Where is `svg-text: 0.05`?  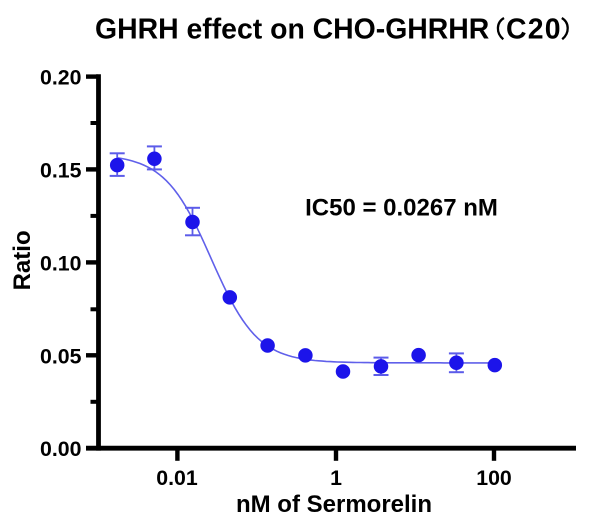 svg-text: 0.05 is located at coordinates (61, 356).